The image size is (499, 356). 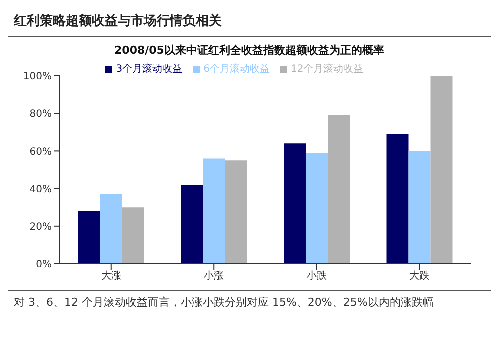 What do you see at coordinates (237, 69) in the screenshot?
I see `legend-label: 6个月滚动收益` at bounding box center [237, 69].